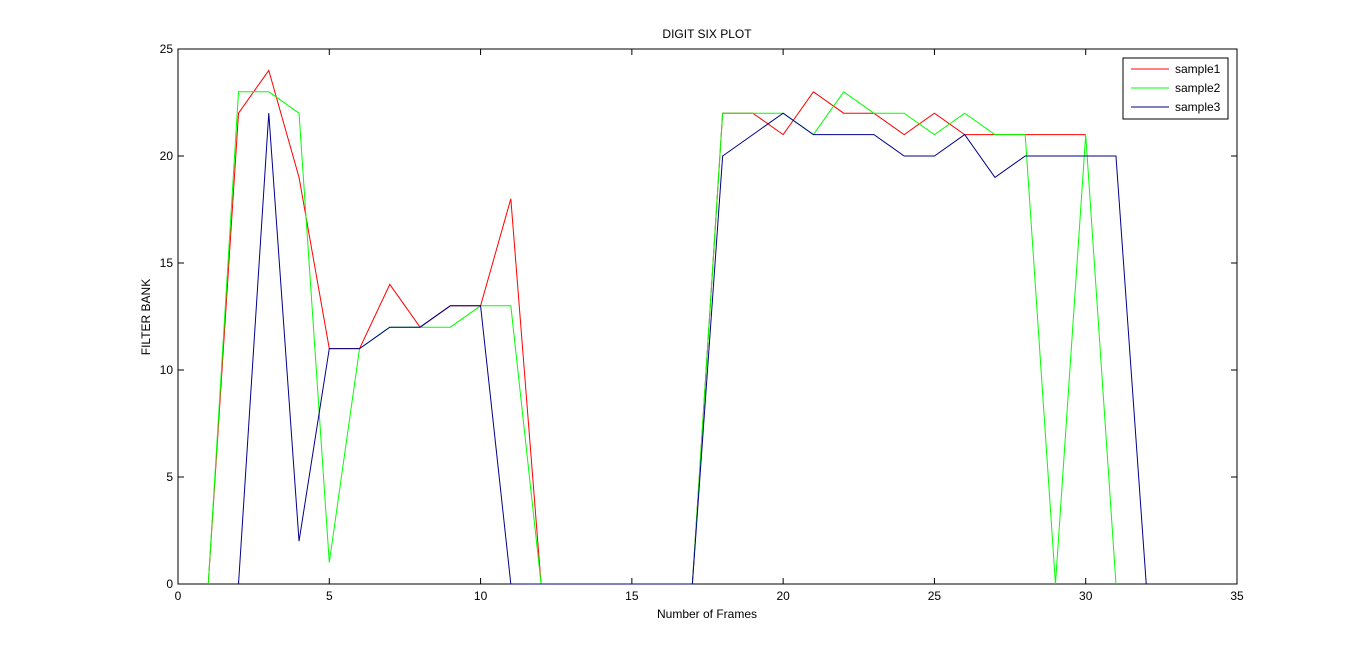  What do you see at coordinates (167, 263) in the screenshot?
I see `y-tick-label: 15` at bounding box center [167, 263].